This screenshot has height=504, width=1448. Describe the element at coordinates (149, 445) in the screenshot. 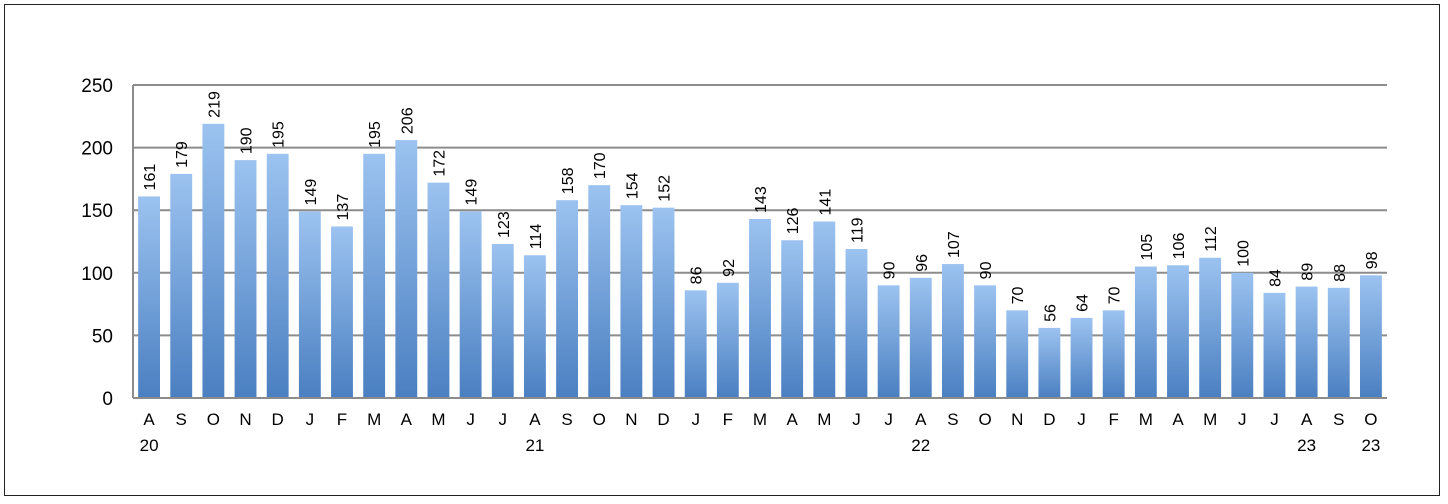

I see `x-year-label: 20` at that location.